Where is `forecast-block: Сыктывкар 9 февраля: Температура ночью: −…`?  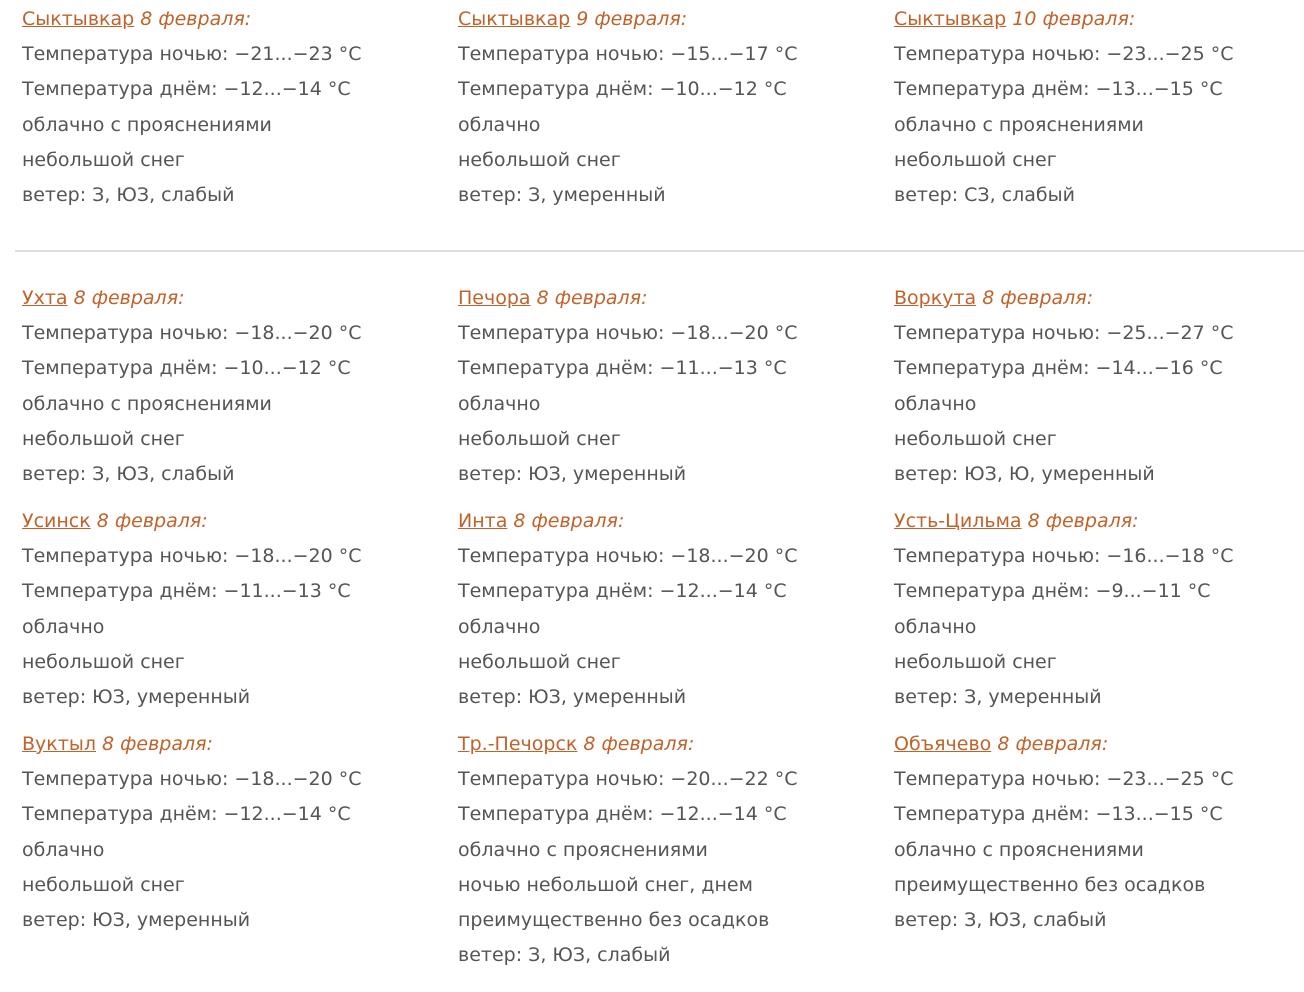 forecast-block: Сыктывкар 9 февраля: Температура ночью: −… is located at coordinates (676, 107).